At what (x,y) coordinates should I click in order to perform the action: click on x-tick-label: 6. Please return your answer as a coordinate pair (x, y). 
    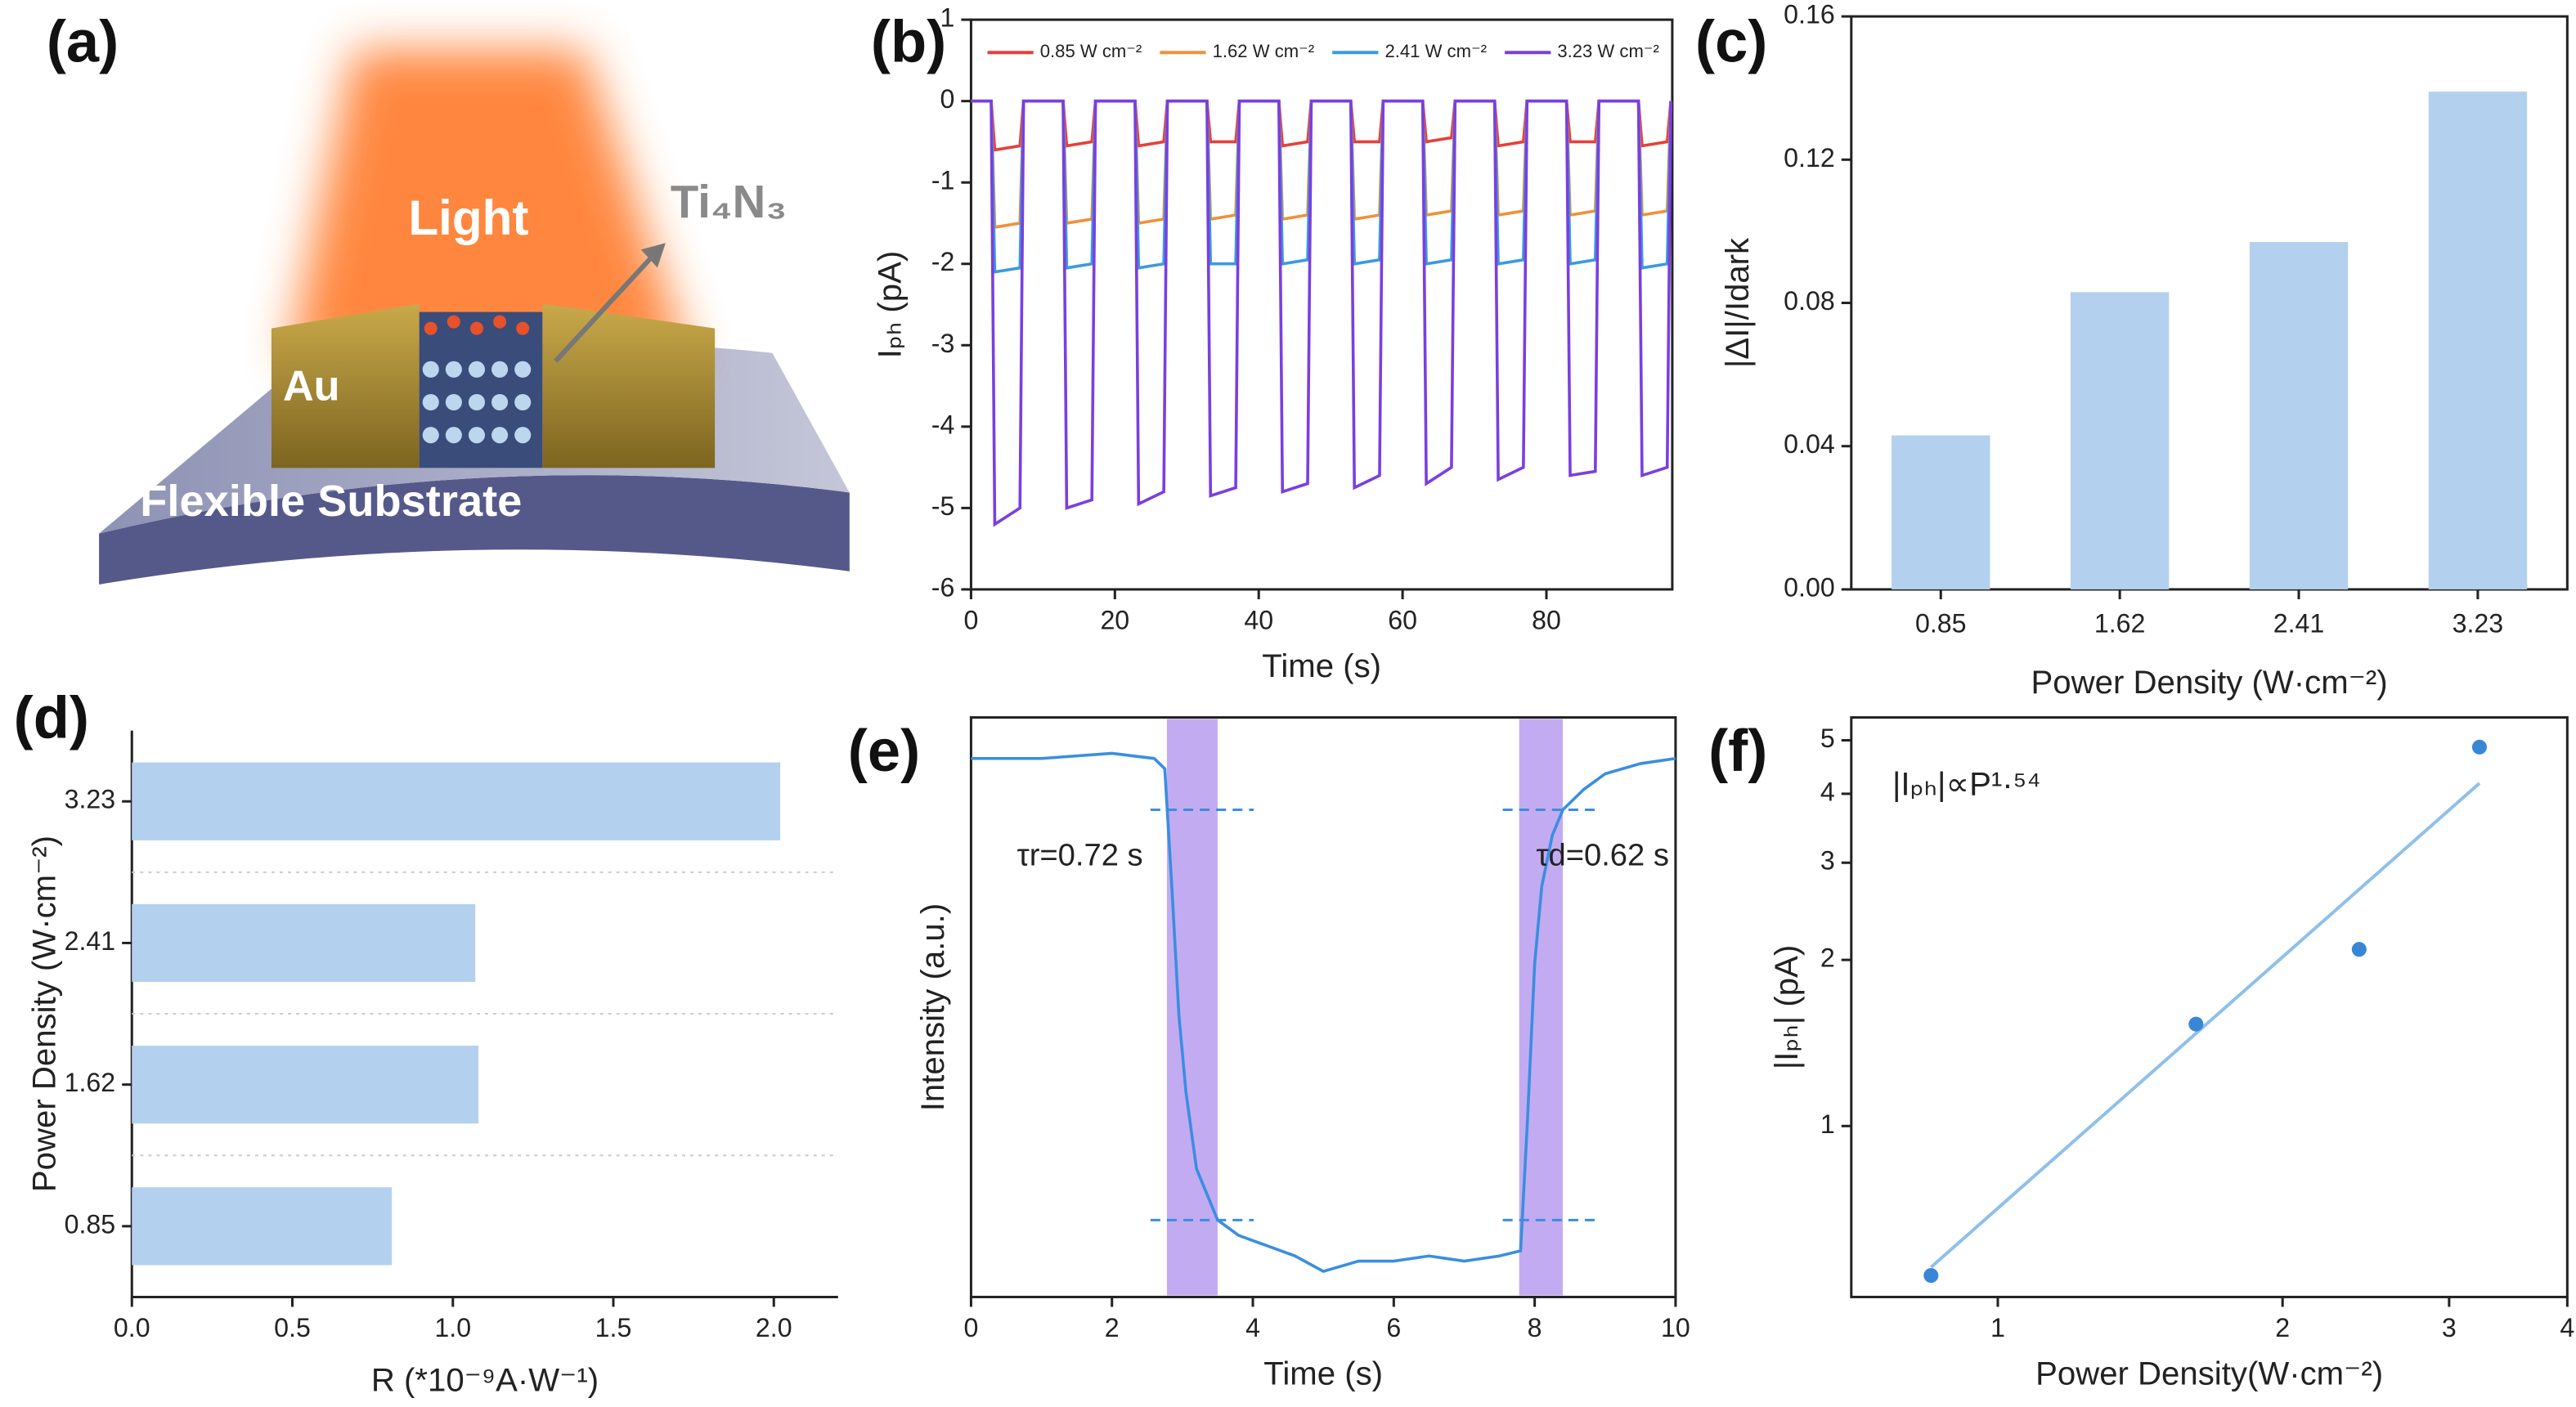
    Looking at the image, I should click on (1393, 1327).